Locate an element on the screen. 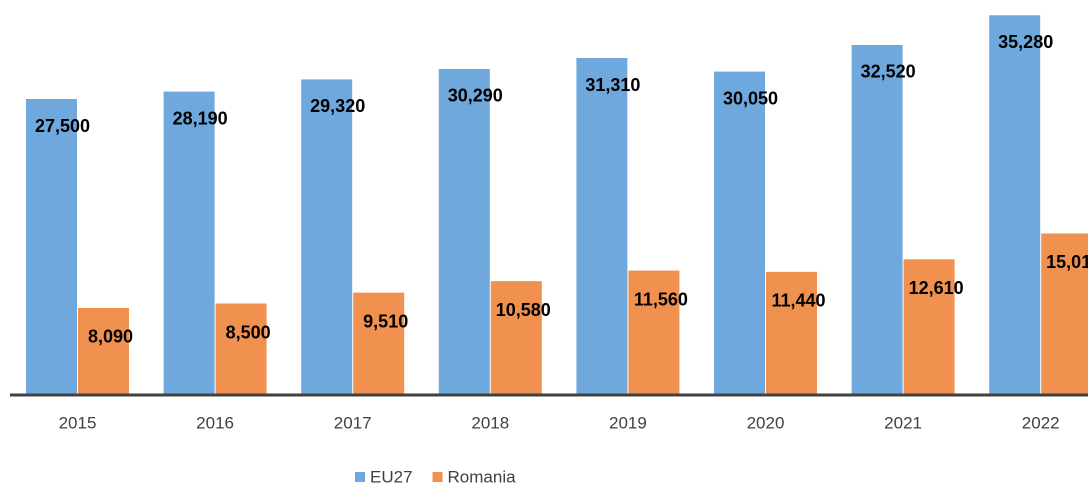 The image size is (1088, 487). x-tick-label: 2021 is located at coordinates (903, 422).